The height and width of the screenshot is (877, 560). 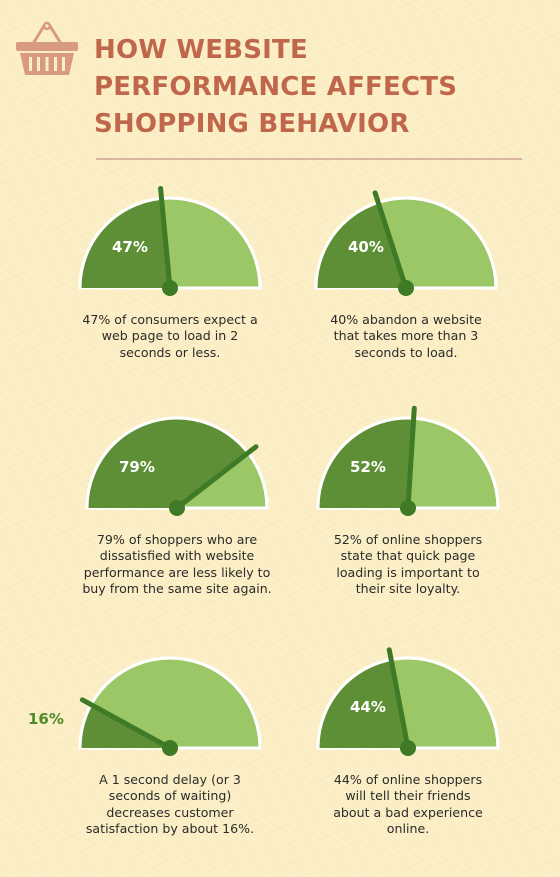 What do you see at coordinates (406, 352) in the screenshot?
I see `caption-line: seconds to load.` at bounding box center [406, 352].